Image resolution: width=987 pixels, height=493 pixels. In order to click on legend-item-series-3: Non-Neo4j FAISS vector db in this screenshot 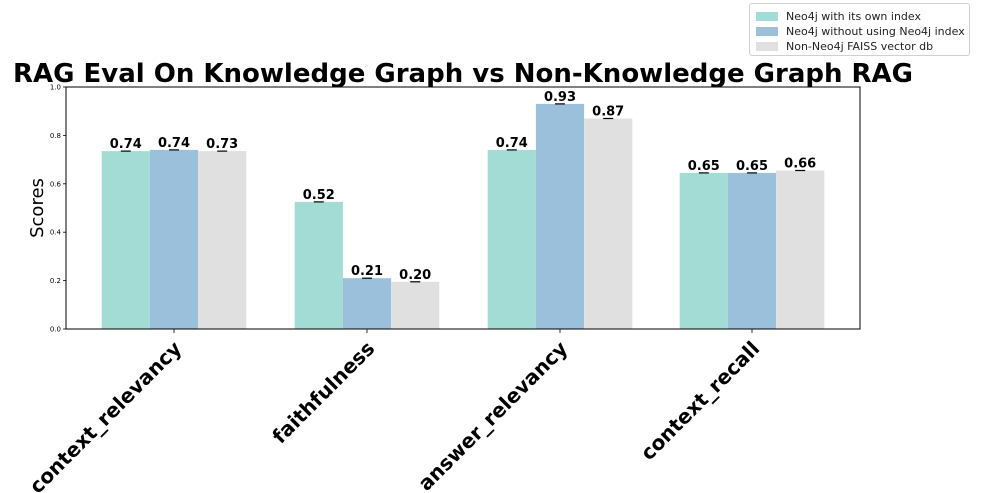, I will do `click(844, 46)`.